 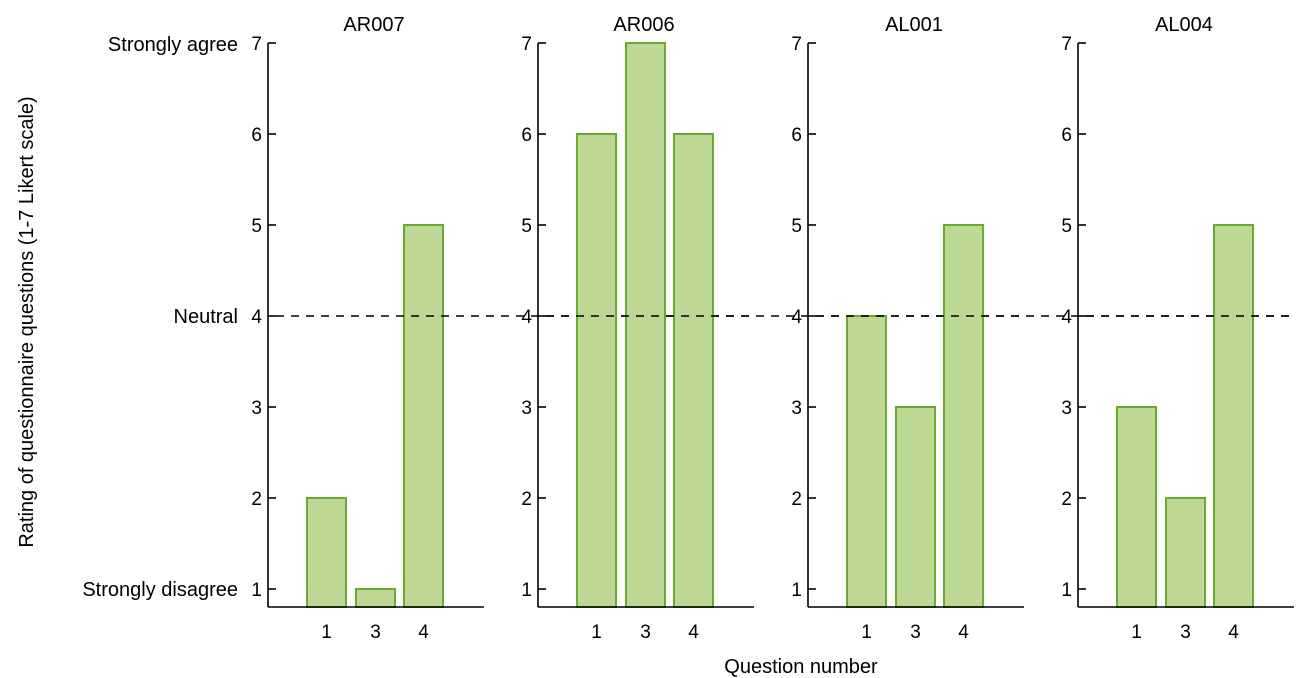 I want to click on y-tick-label-AR006-2: 2, so click(x=526, y=499).